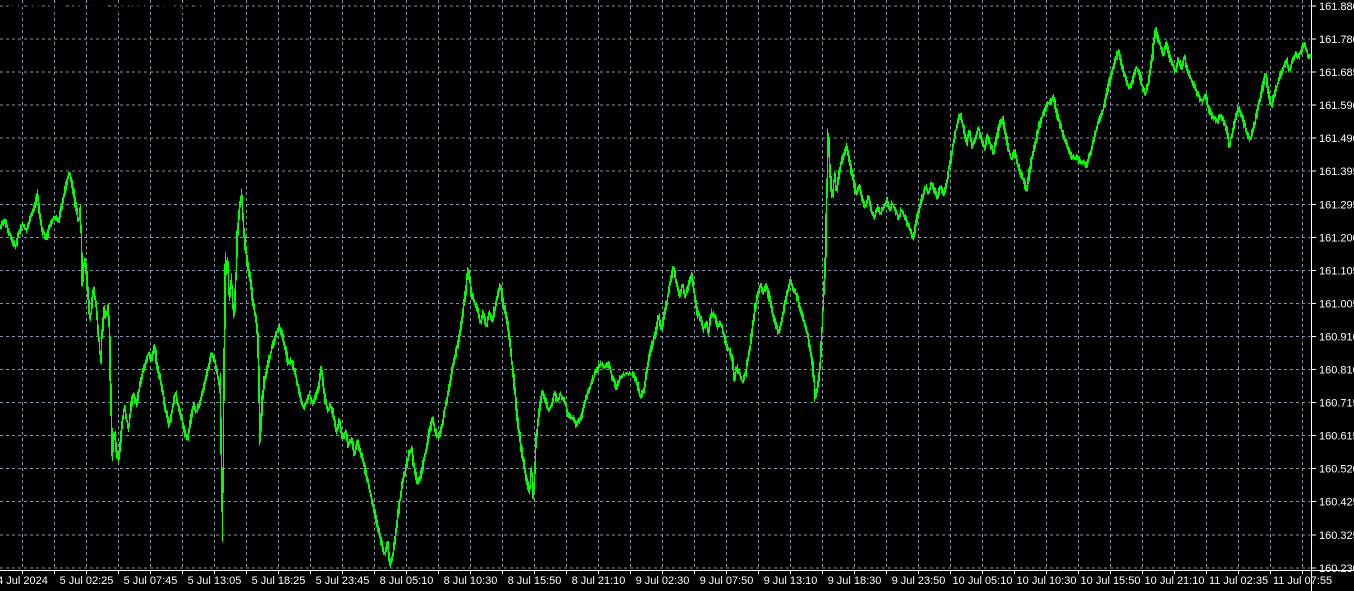  Describe the element at coordinates (1111, 581) in the screenshot. I see `time-axis-label: 10 Jul 15:50` at that location.